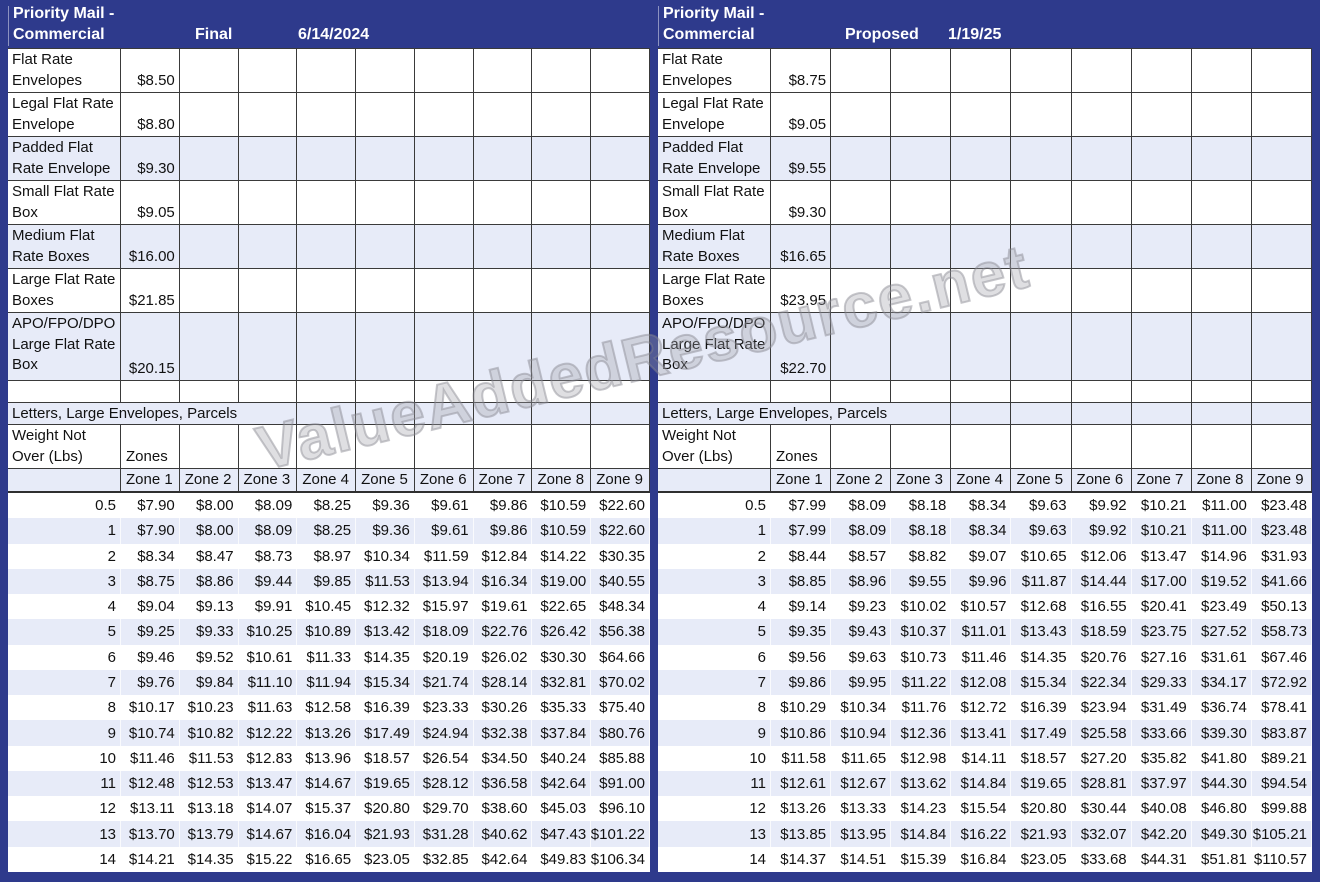 Image resolution: width=1320 pixels, height=882 pixels. What do you see at coordinates (1163, 758) in the screenshot?
I see `rate-cell: $35.82` at bounding box center [1163, 758].